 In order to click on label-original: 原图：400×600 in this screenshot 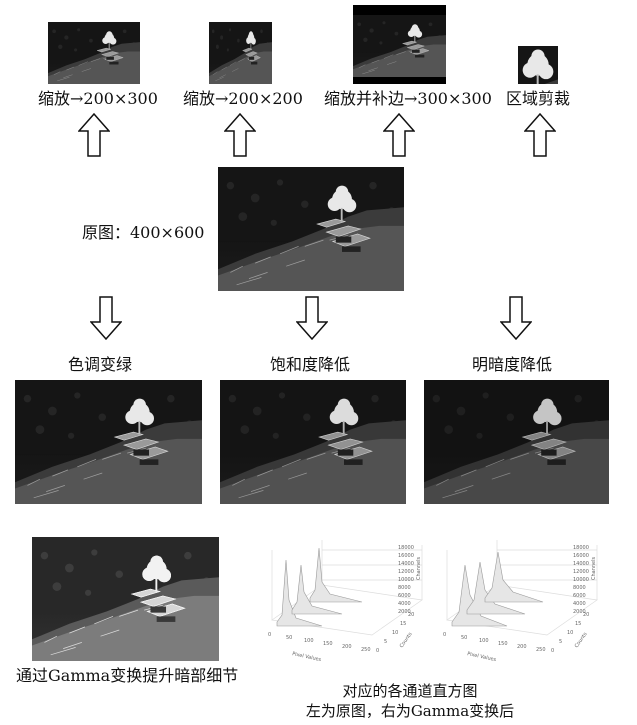, I will do `click(143, 232)`.